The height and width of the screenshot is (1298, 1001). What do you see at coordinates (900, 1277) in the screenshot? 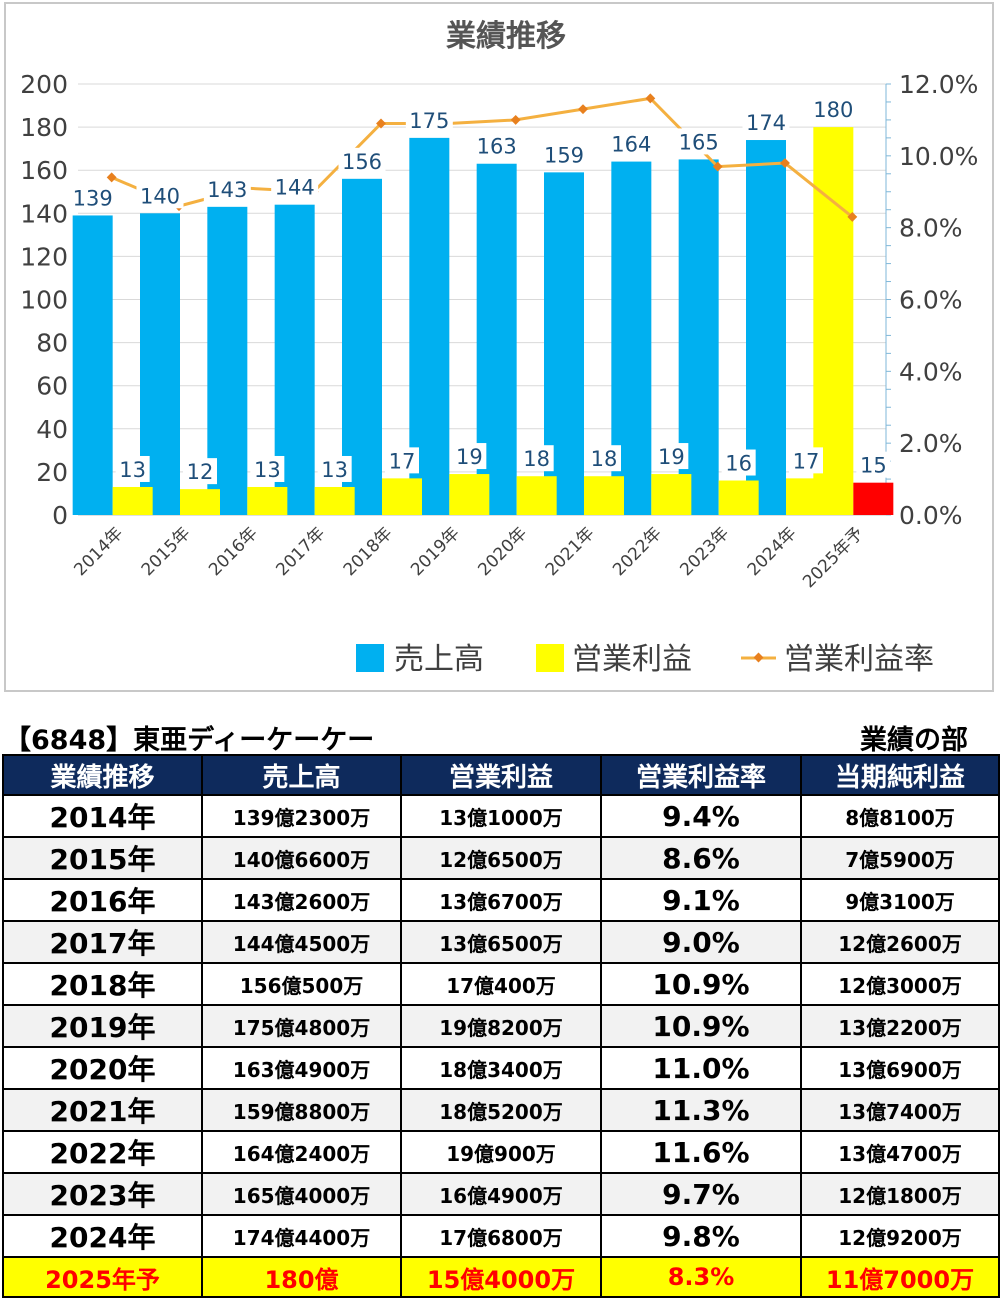
I see `forecast-cell-net-profit: 11億7000万` at bounding box center [900, 1277].